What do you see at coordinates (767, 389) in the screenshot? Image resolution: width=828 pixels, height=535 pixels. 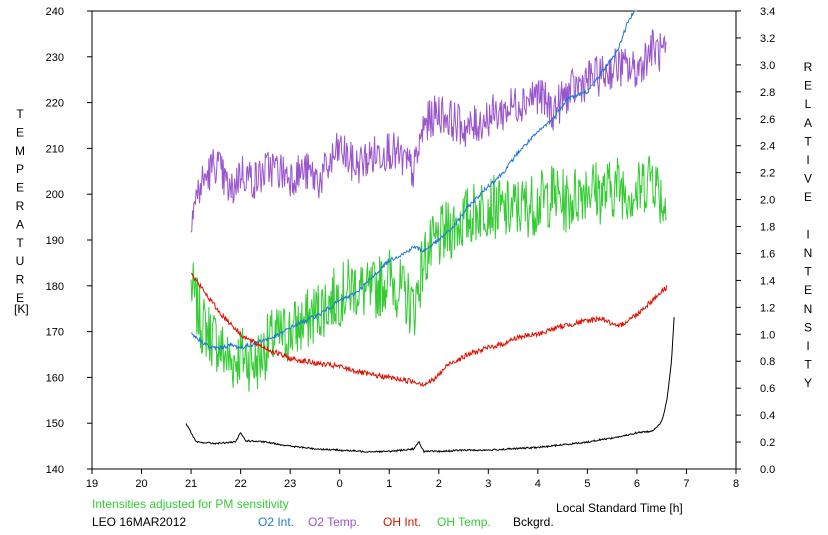 I see `right-tick-label: 0.6` at bounding box center [767, 389].